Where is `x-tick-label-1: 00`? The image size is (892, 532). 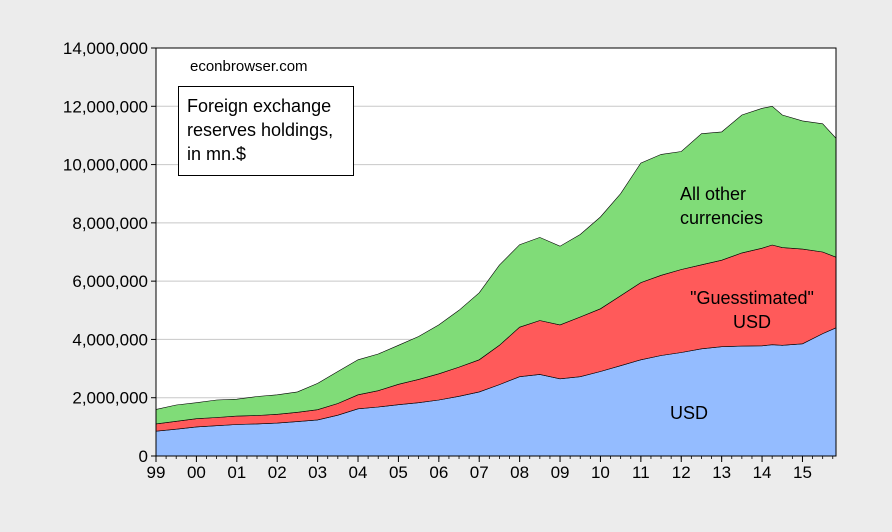 x-tick-label-1: 00 is located at coordinates (196, 472).